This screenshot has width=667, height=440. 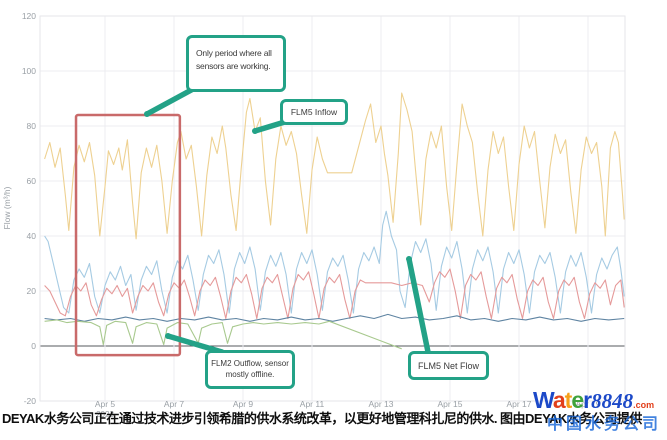 I want to click on svg-text: 100, so click(x=29, y=71).